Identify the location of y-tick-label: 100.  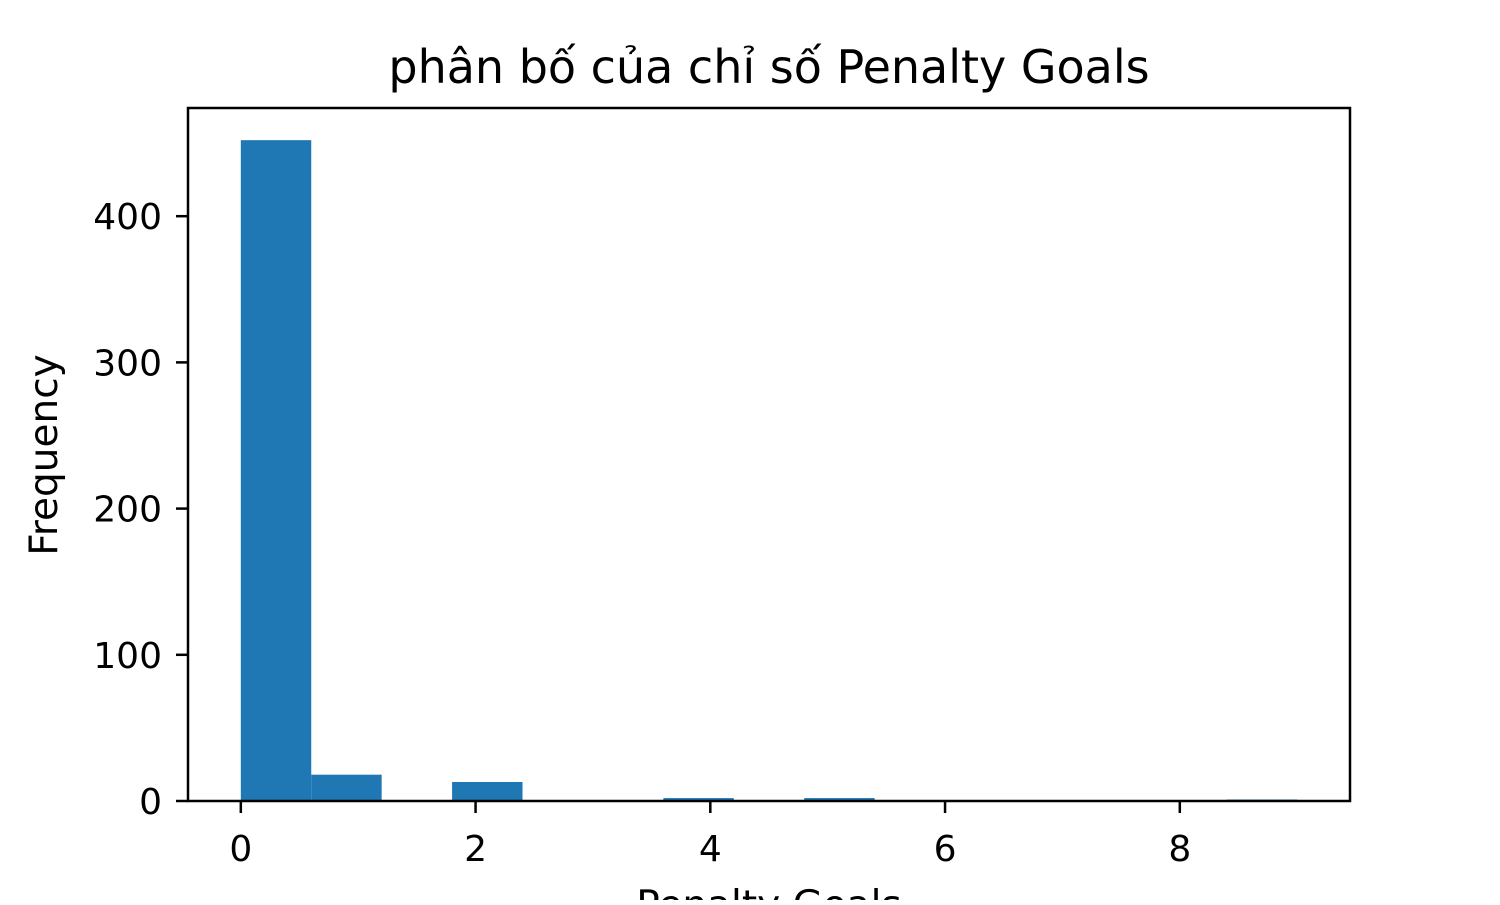
(127, 656).